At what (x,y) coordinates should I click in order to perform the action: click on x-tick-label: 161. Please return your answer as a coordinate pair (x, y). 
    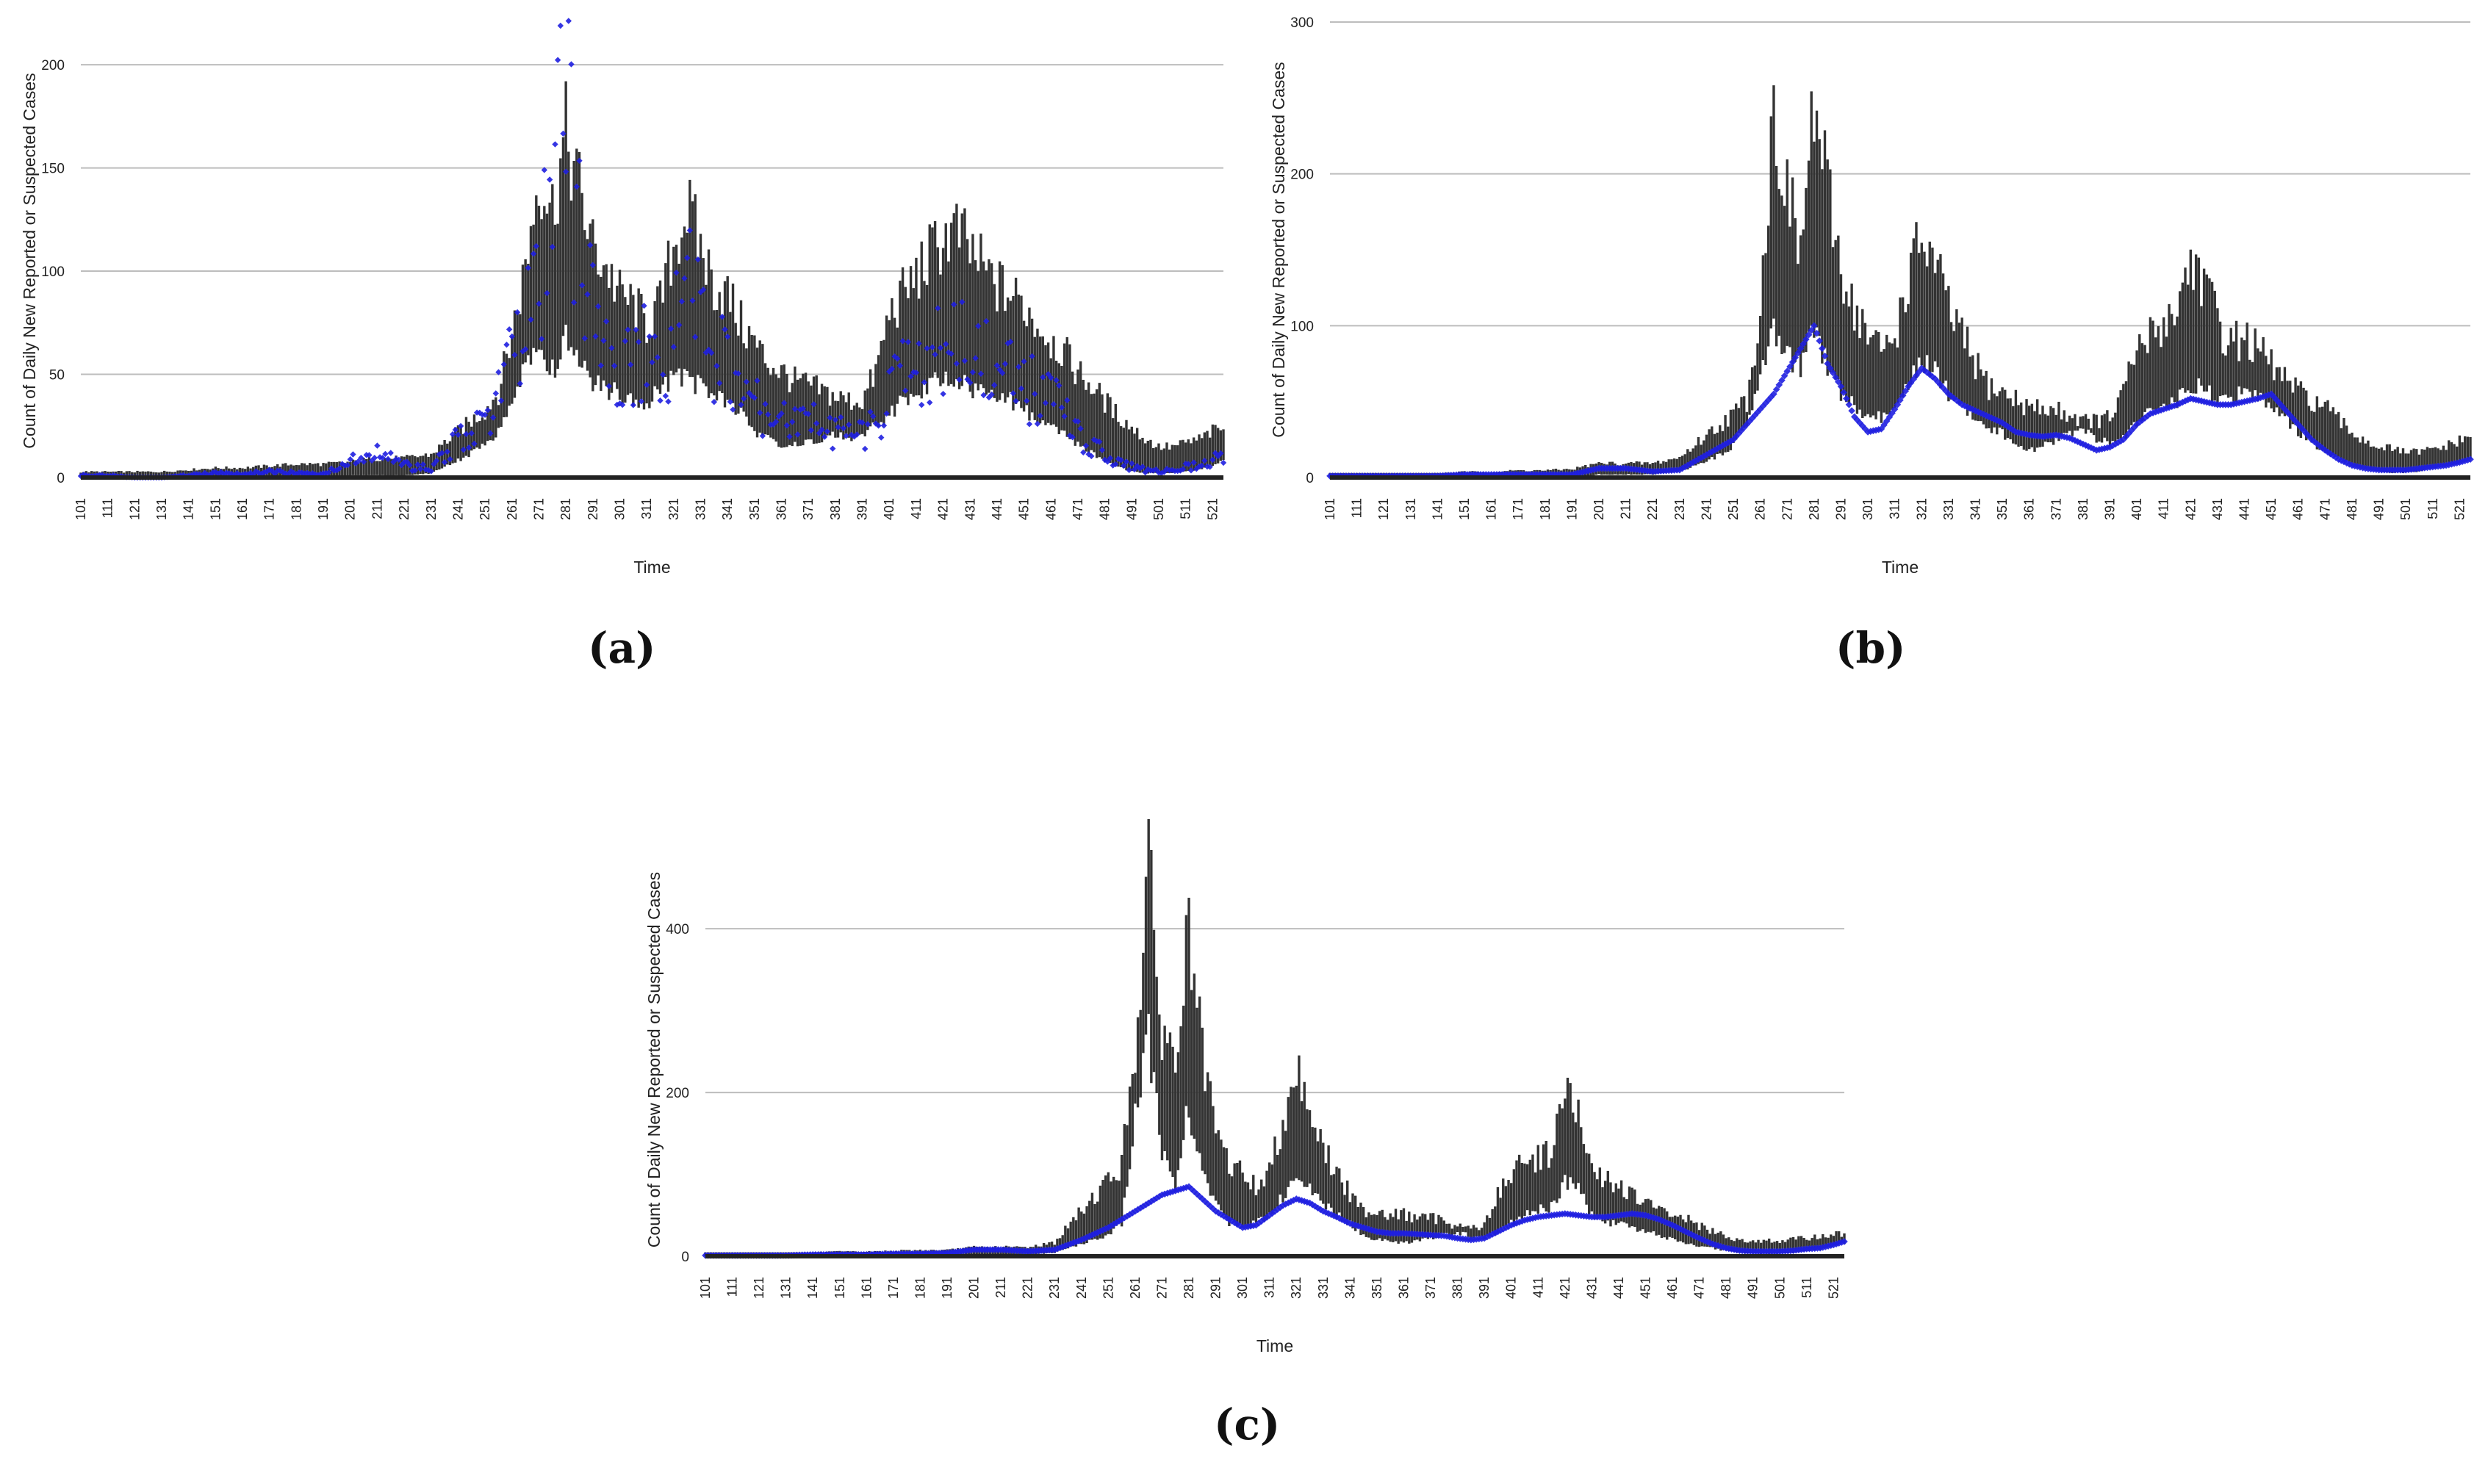
    Looking at the image, I should click on (242, 509).